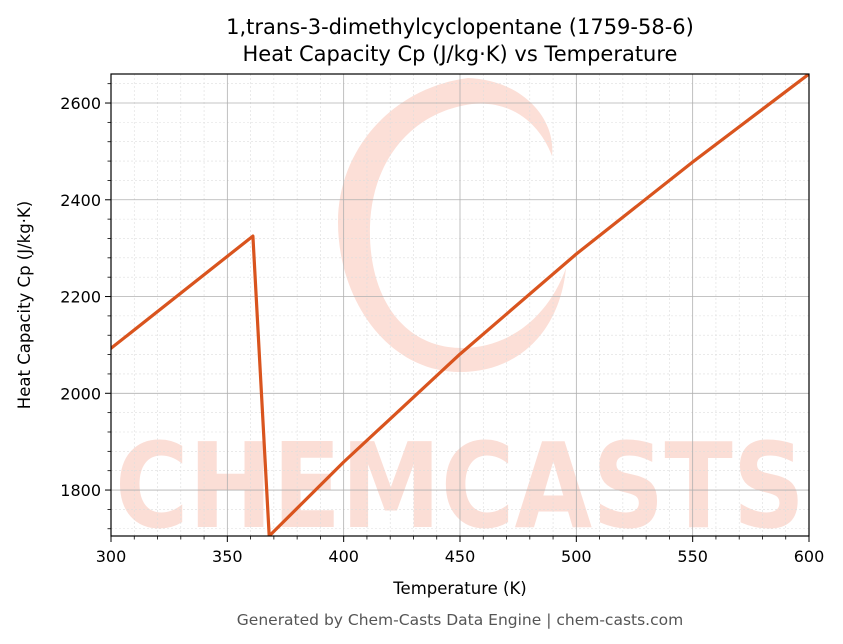 The height and width of the screenshot is (644, 843). Describe the element at coordinates (80, 200) in the screenshot. I see `y-tick-label: 2400` at that location.